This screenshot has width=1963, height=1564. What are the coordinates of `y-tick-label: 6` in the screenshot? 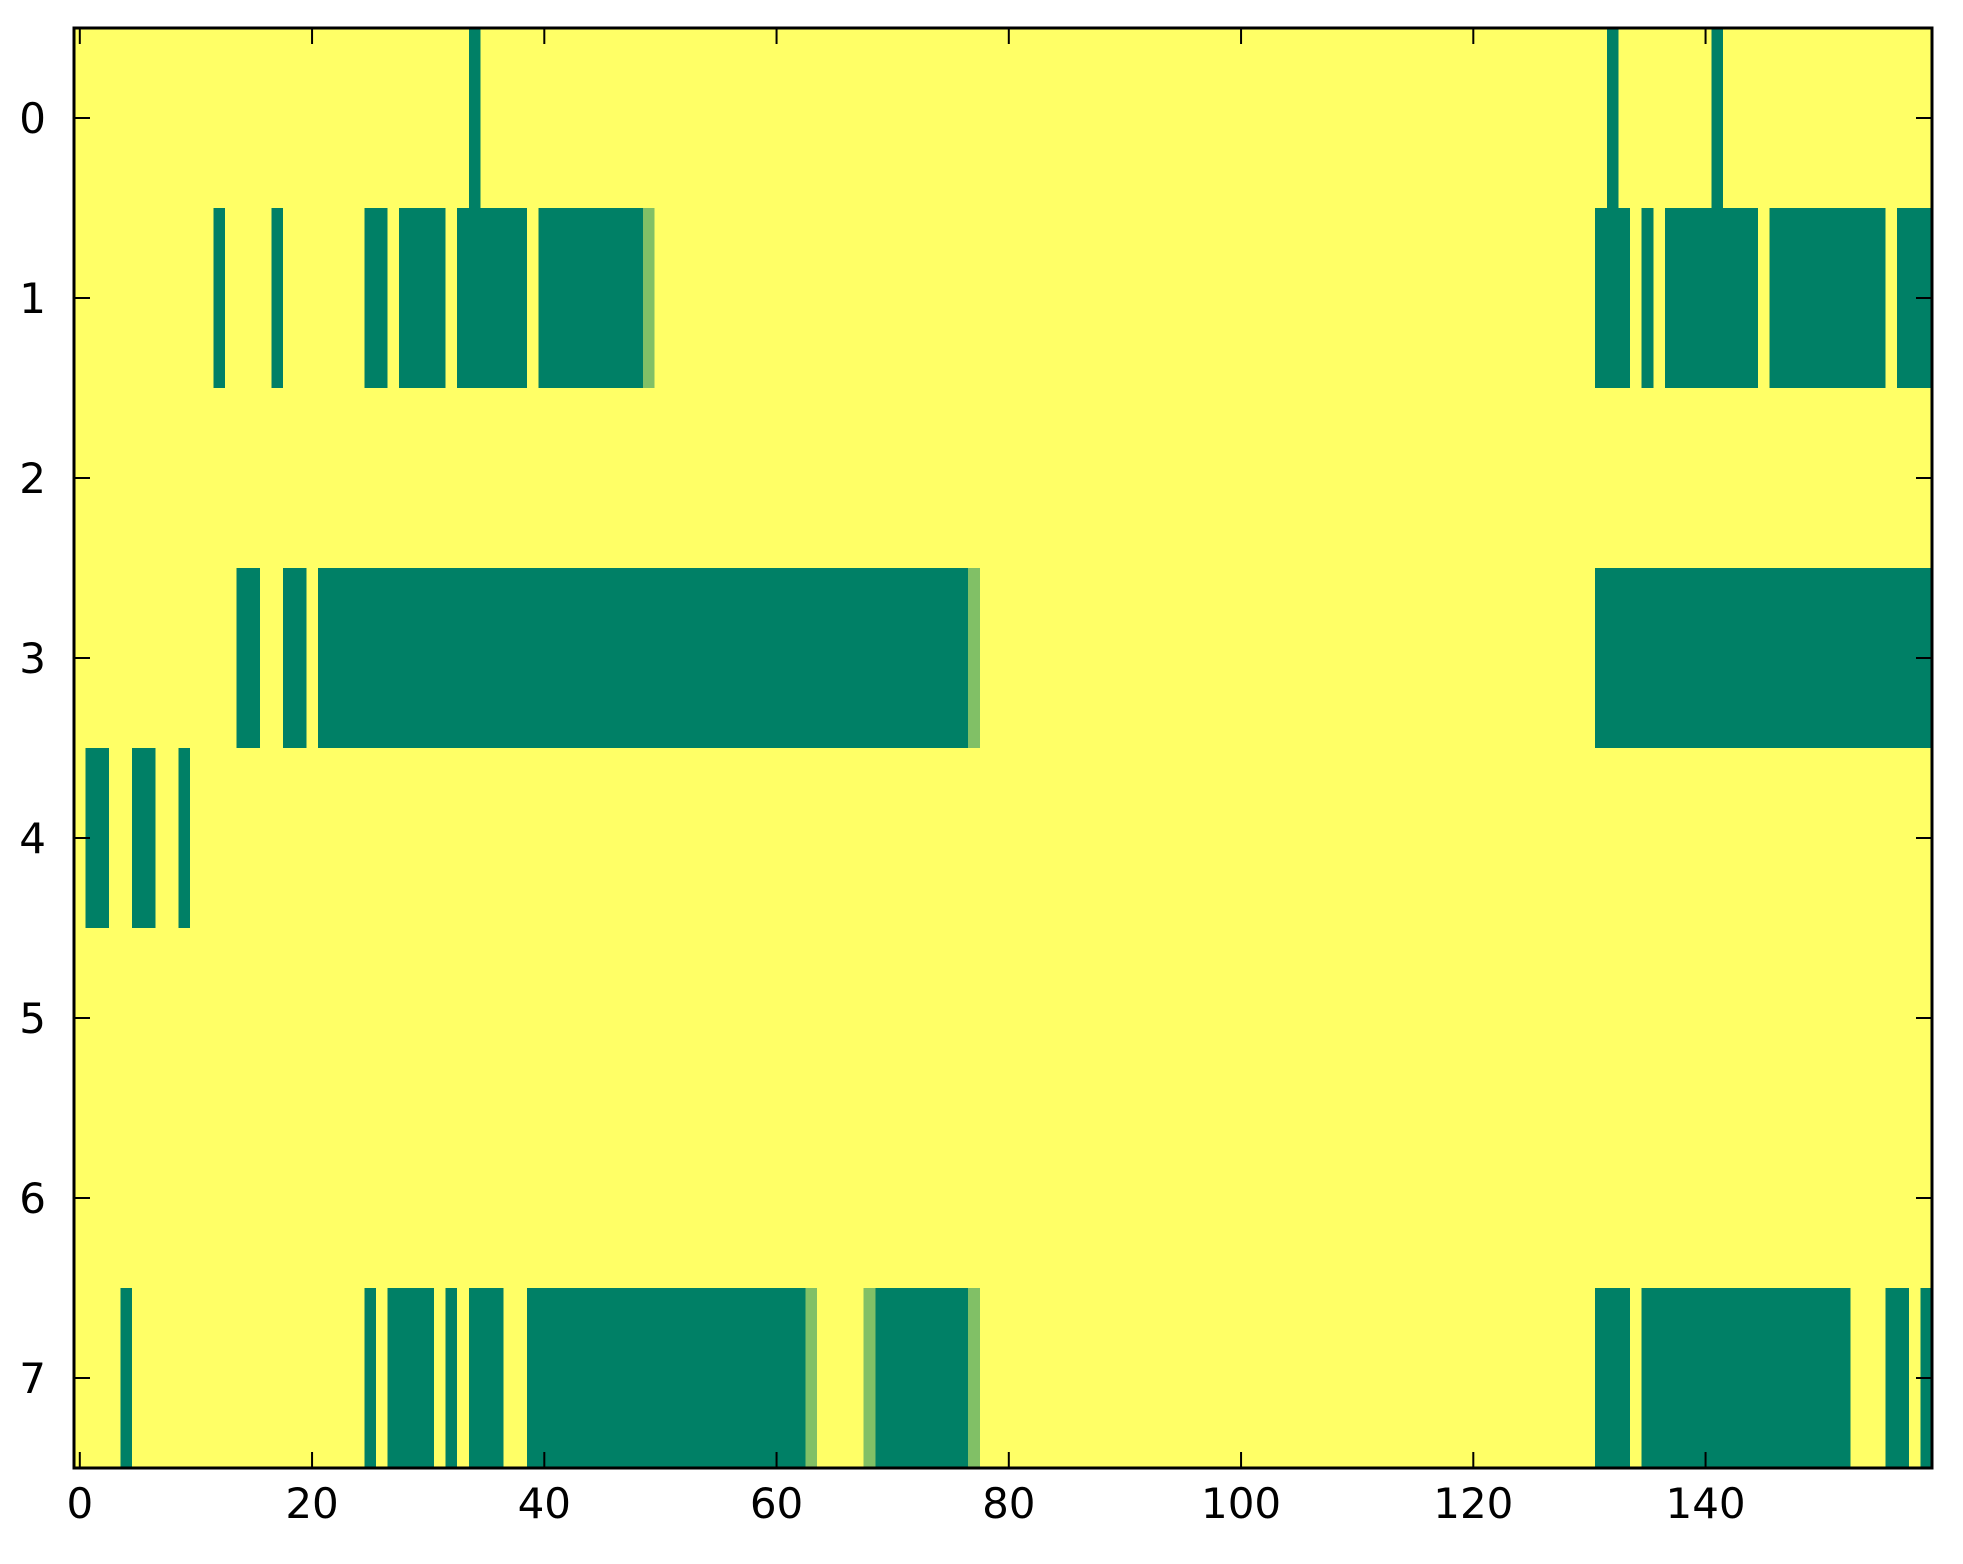 It's located at (32, 1198).